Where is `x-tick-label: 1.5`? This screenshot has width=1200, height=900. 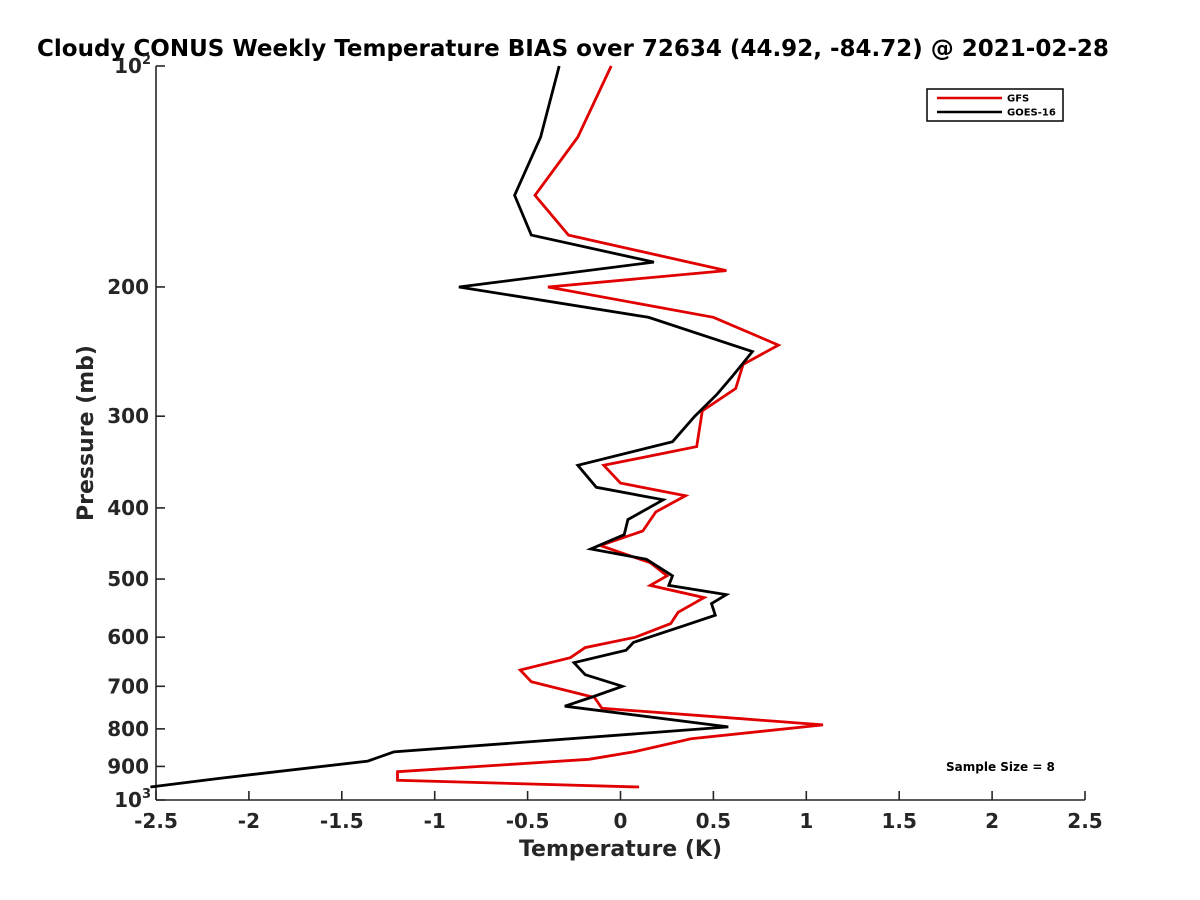
x-tick-label: 1.5 is located at coordinates (898, 821).